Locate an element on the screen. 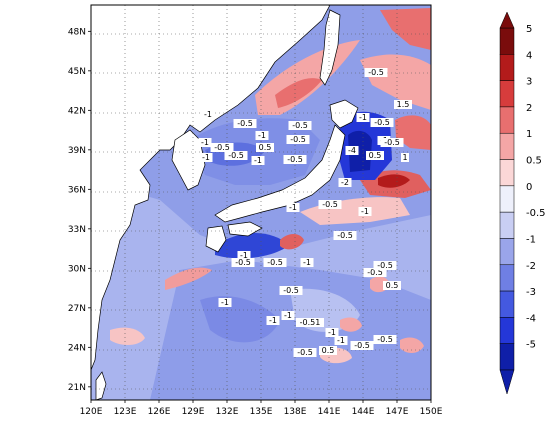 This screenshot has height=423, width=547. colorbar-label: 2 is located at coordinates (529, 108).